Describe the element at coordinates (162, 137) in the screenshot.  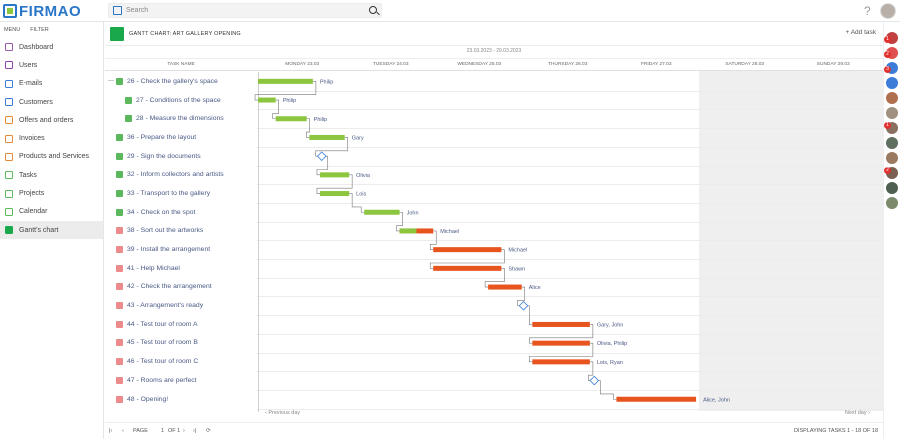
I see `task-label: 36 - Prepare the layout` at that location.